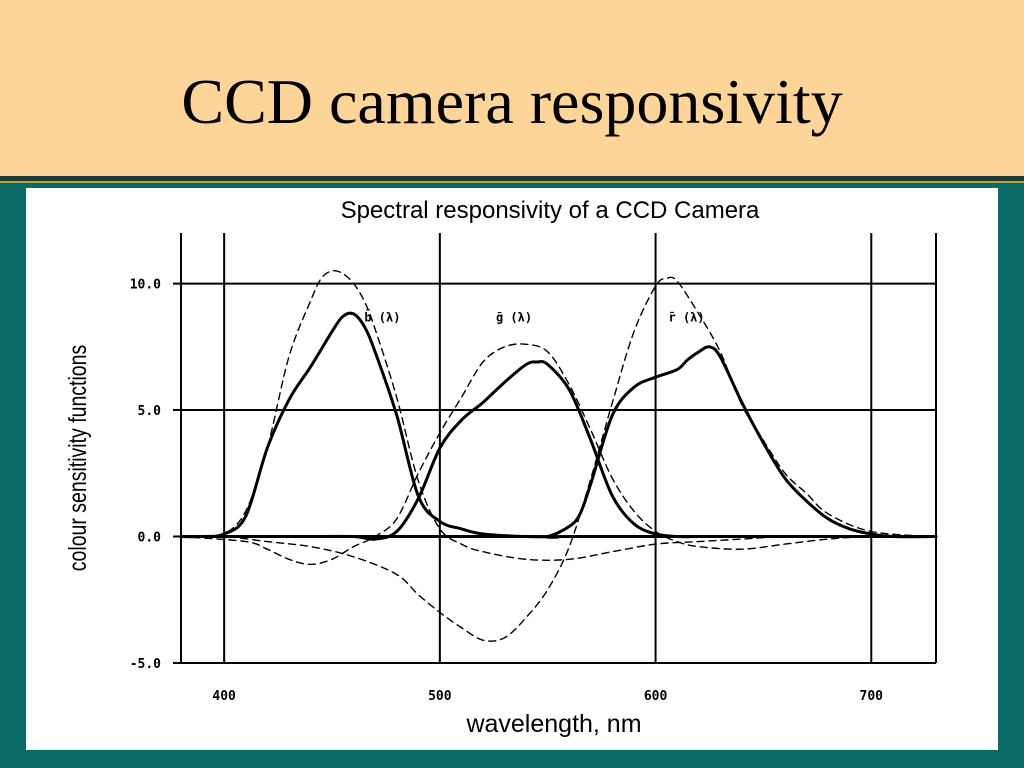  What do you see at coordinates (534, 317) in the screenshot?
I see `curve-labels: b̄ (λ) ḡ (λ) r̄ (λ)` at bounding box center [534, 317].